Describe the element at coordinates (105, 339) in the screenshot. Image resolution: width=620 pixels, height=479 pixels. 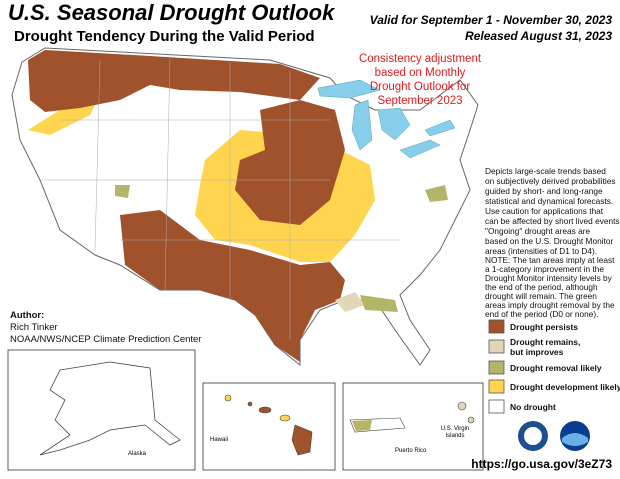
I see `author-org: NOAA/NWS/NCEP Climate Prediction Center` at that location.